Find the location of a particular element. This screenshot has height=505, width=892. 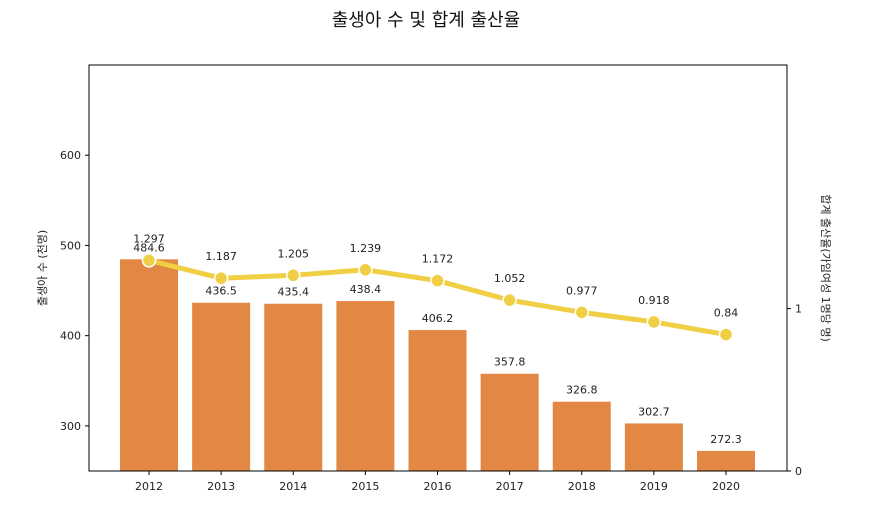

y-left-tick-label: 500 is located at coordinates (70, 245).